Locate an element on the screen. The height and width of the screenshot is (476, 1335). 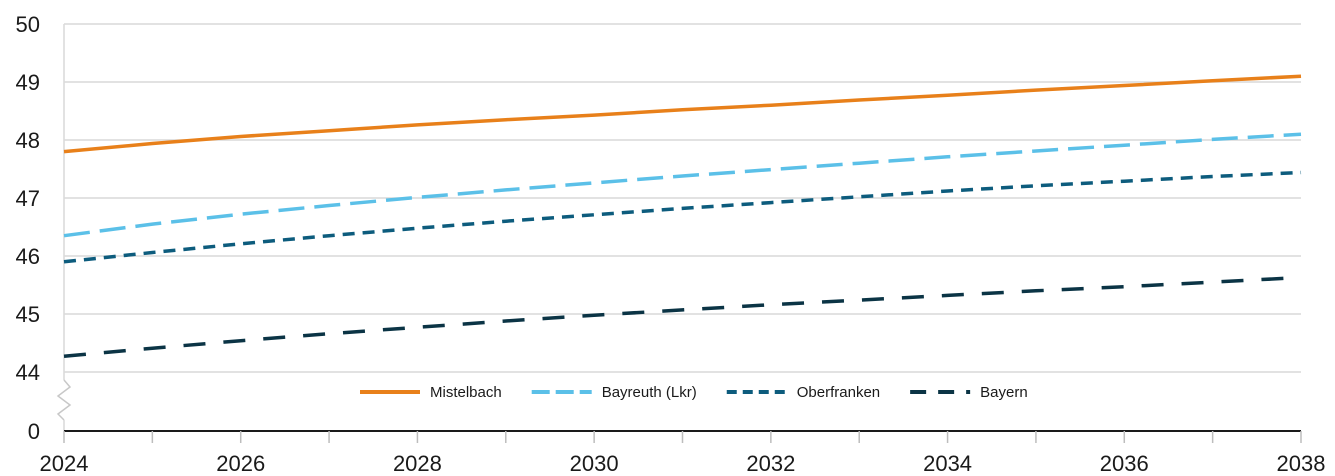
y-tick-label-50: 50 is located at coordinates (28, 24).